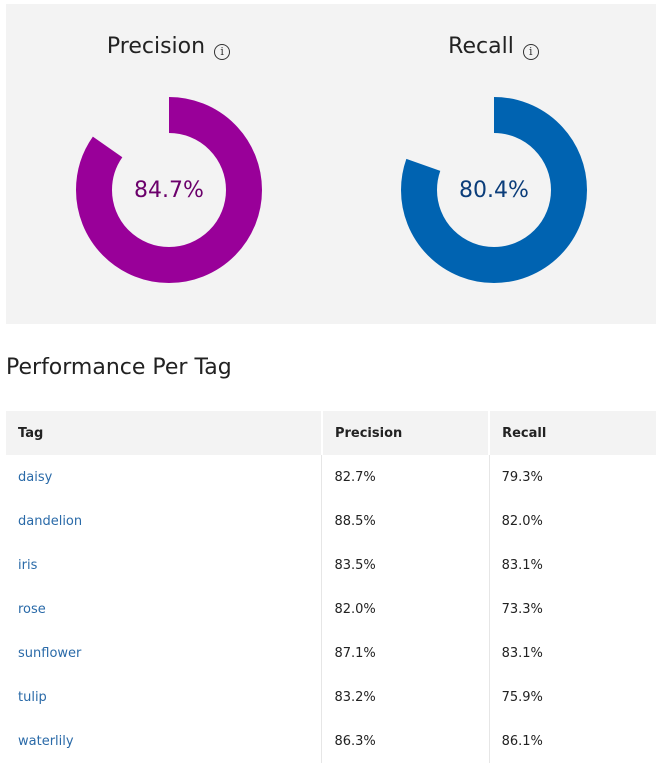 The height and width of the screenshot is (784, 663). Describe the element at coordinates (405, 609) in the screenshot. I see `tag-precision: 82.0%` at that location.